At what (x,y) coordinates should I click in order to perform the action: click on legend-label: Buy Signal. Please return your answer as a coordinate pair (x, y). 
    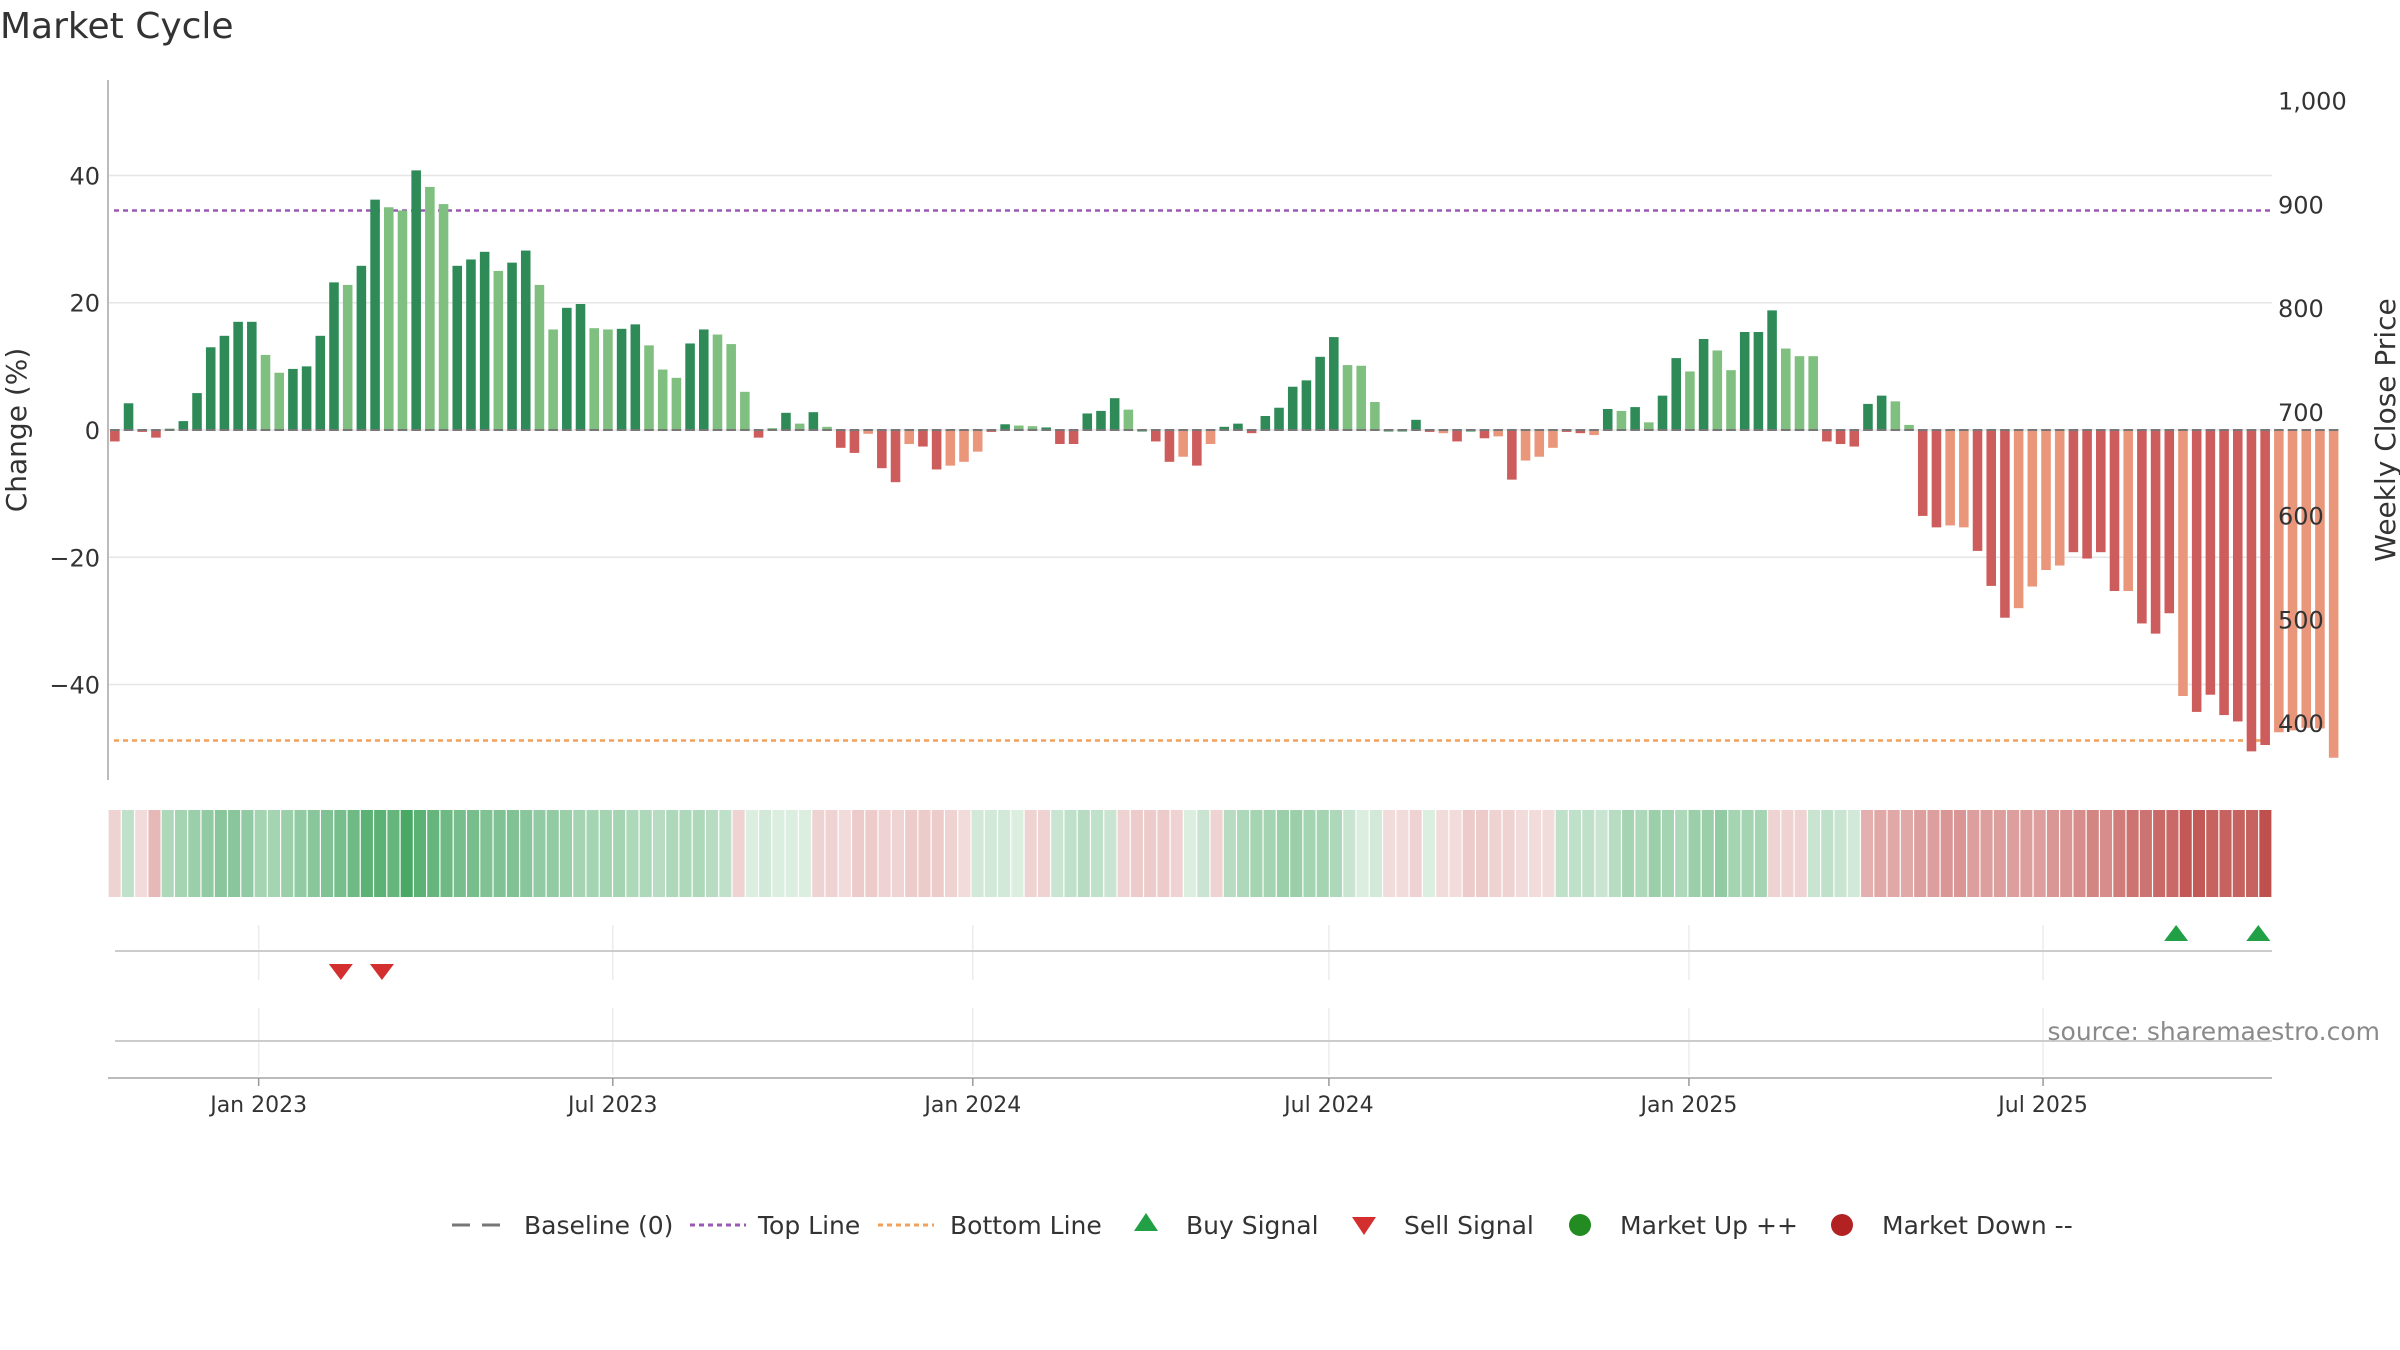
    Looking at the image, I should click on (1252, 1225).